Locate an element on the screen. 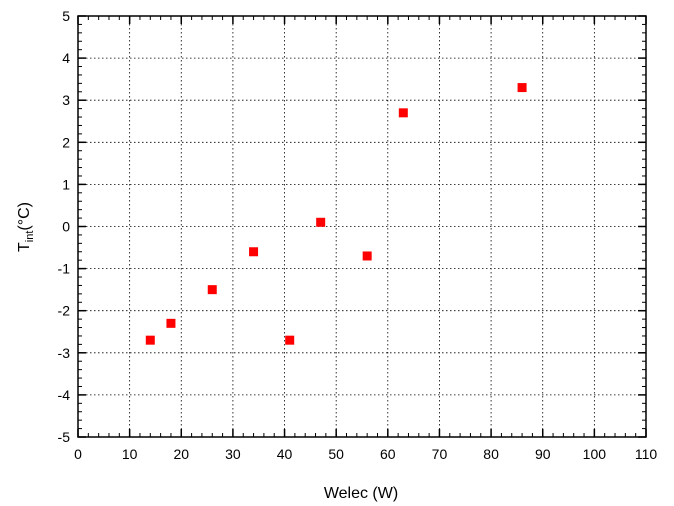 The image size is (674, 506). y-tick-label: 2 is located at coordinates (66, 142).